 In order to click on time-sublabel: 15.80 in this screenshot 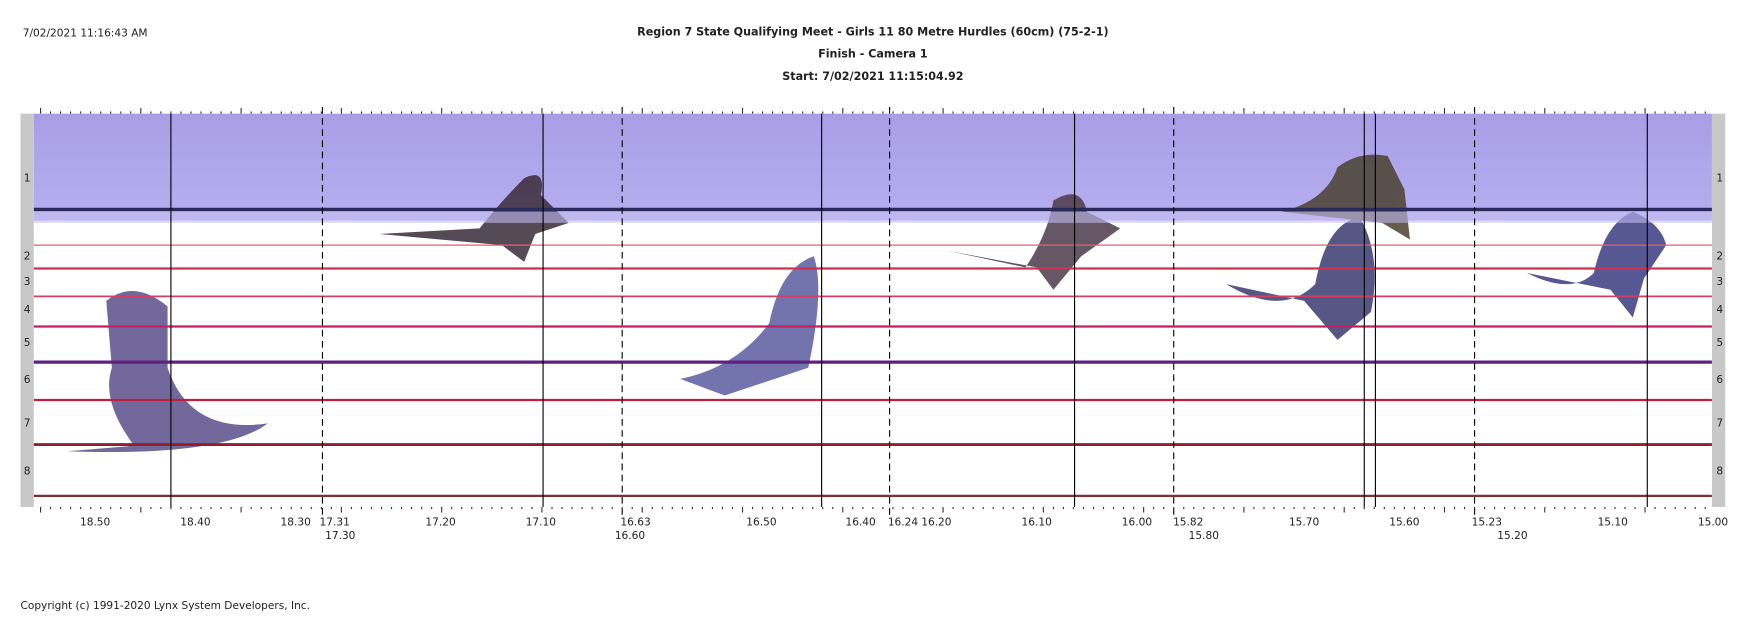, I will do `click(1204, 536)`.